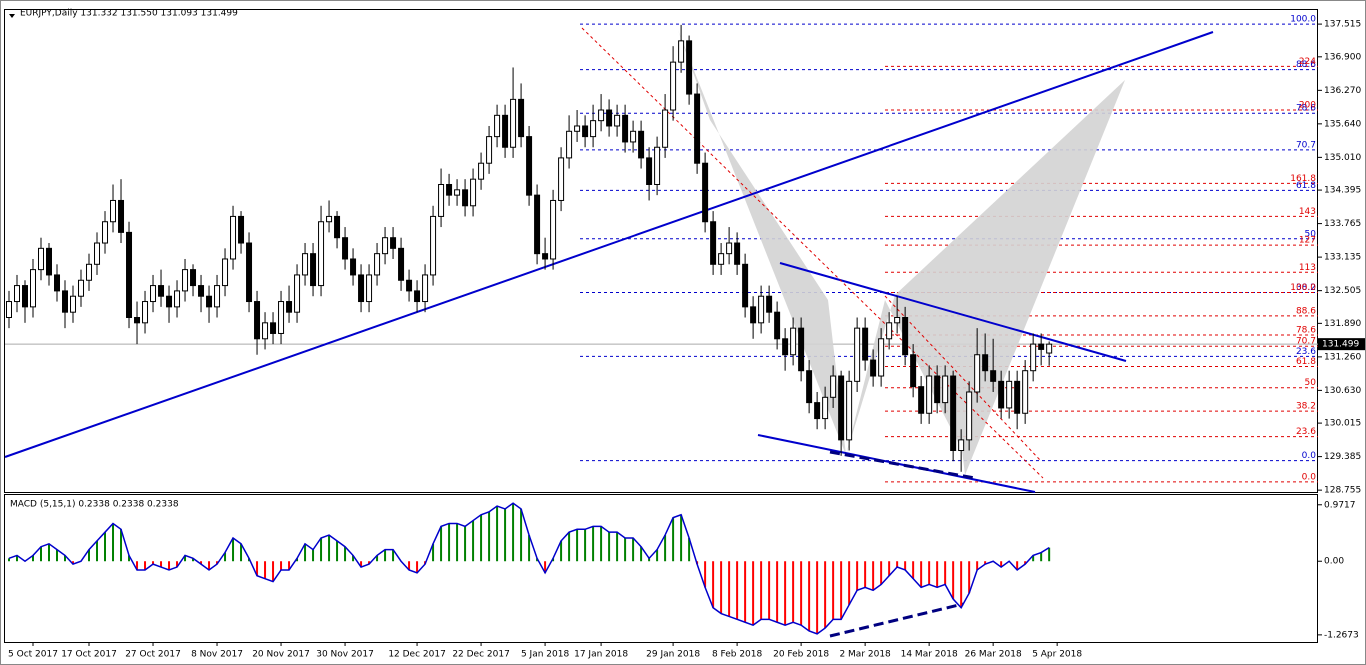  I want to click on y-tick-label: 130.630, so click(1342, 391).